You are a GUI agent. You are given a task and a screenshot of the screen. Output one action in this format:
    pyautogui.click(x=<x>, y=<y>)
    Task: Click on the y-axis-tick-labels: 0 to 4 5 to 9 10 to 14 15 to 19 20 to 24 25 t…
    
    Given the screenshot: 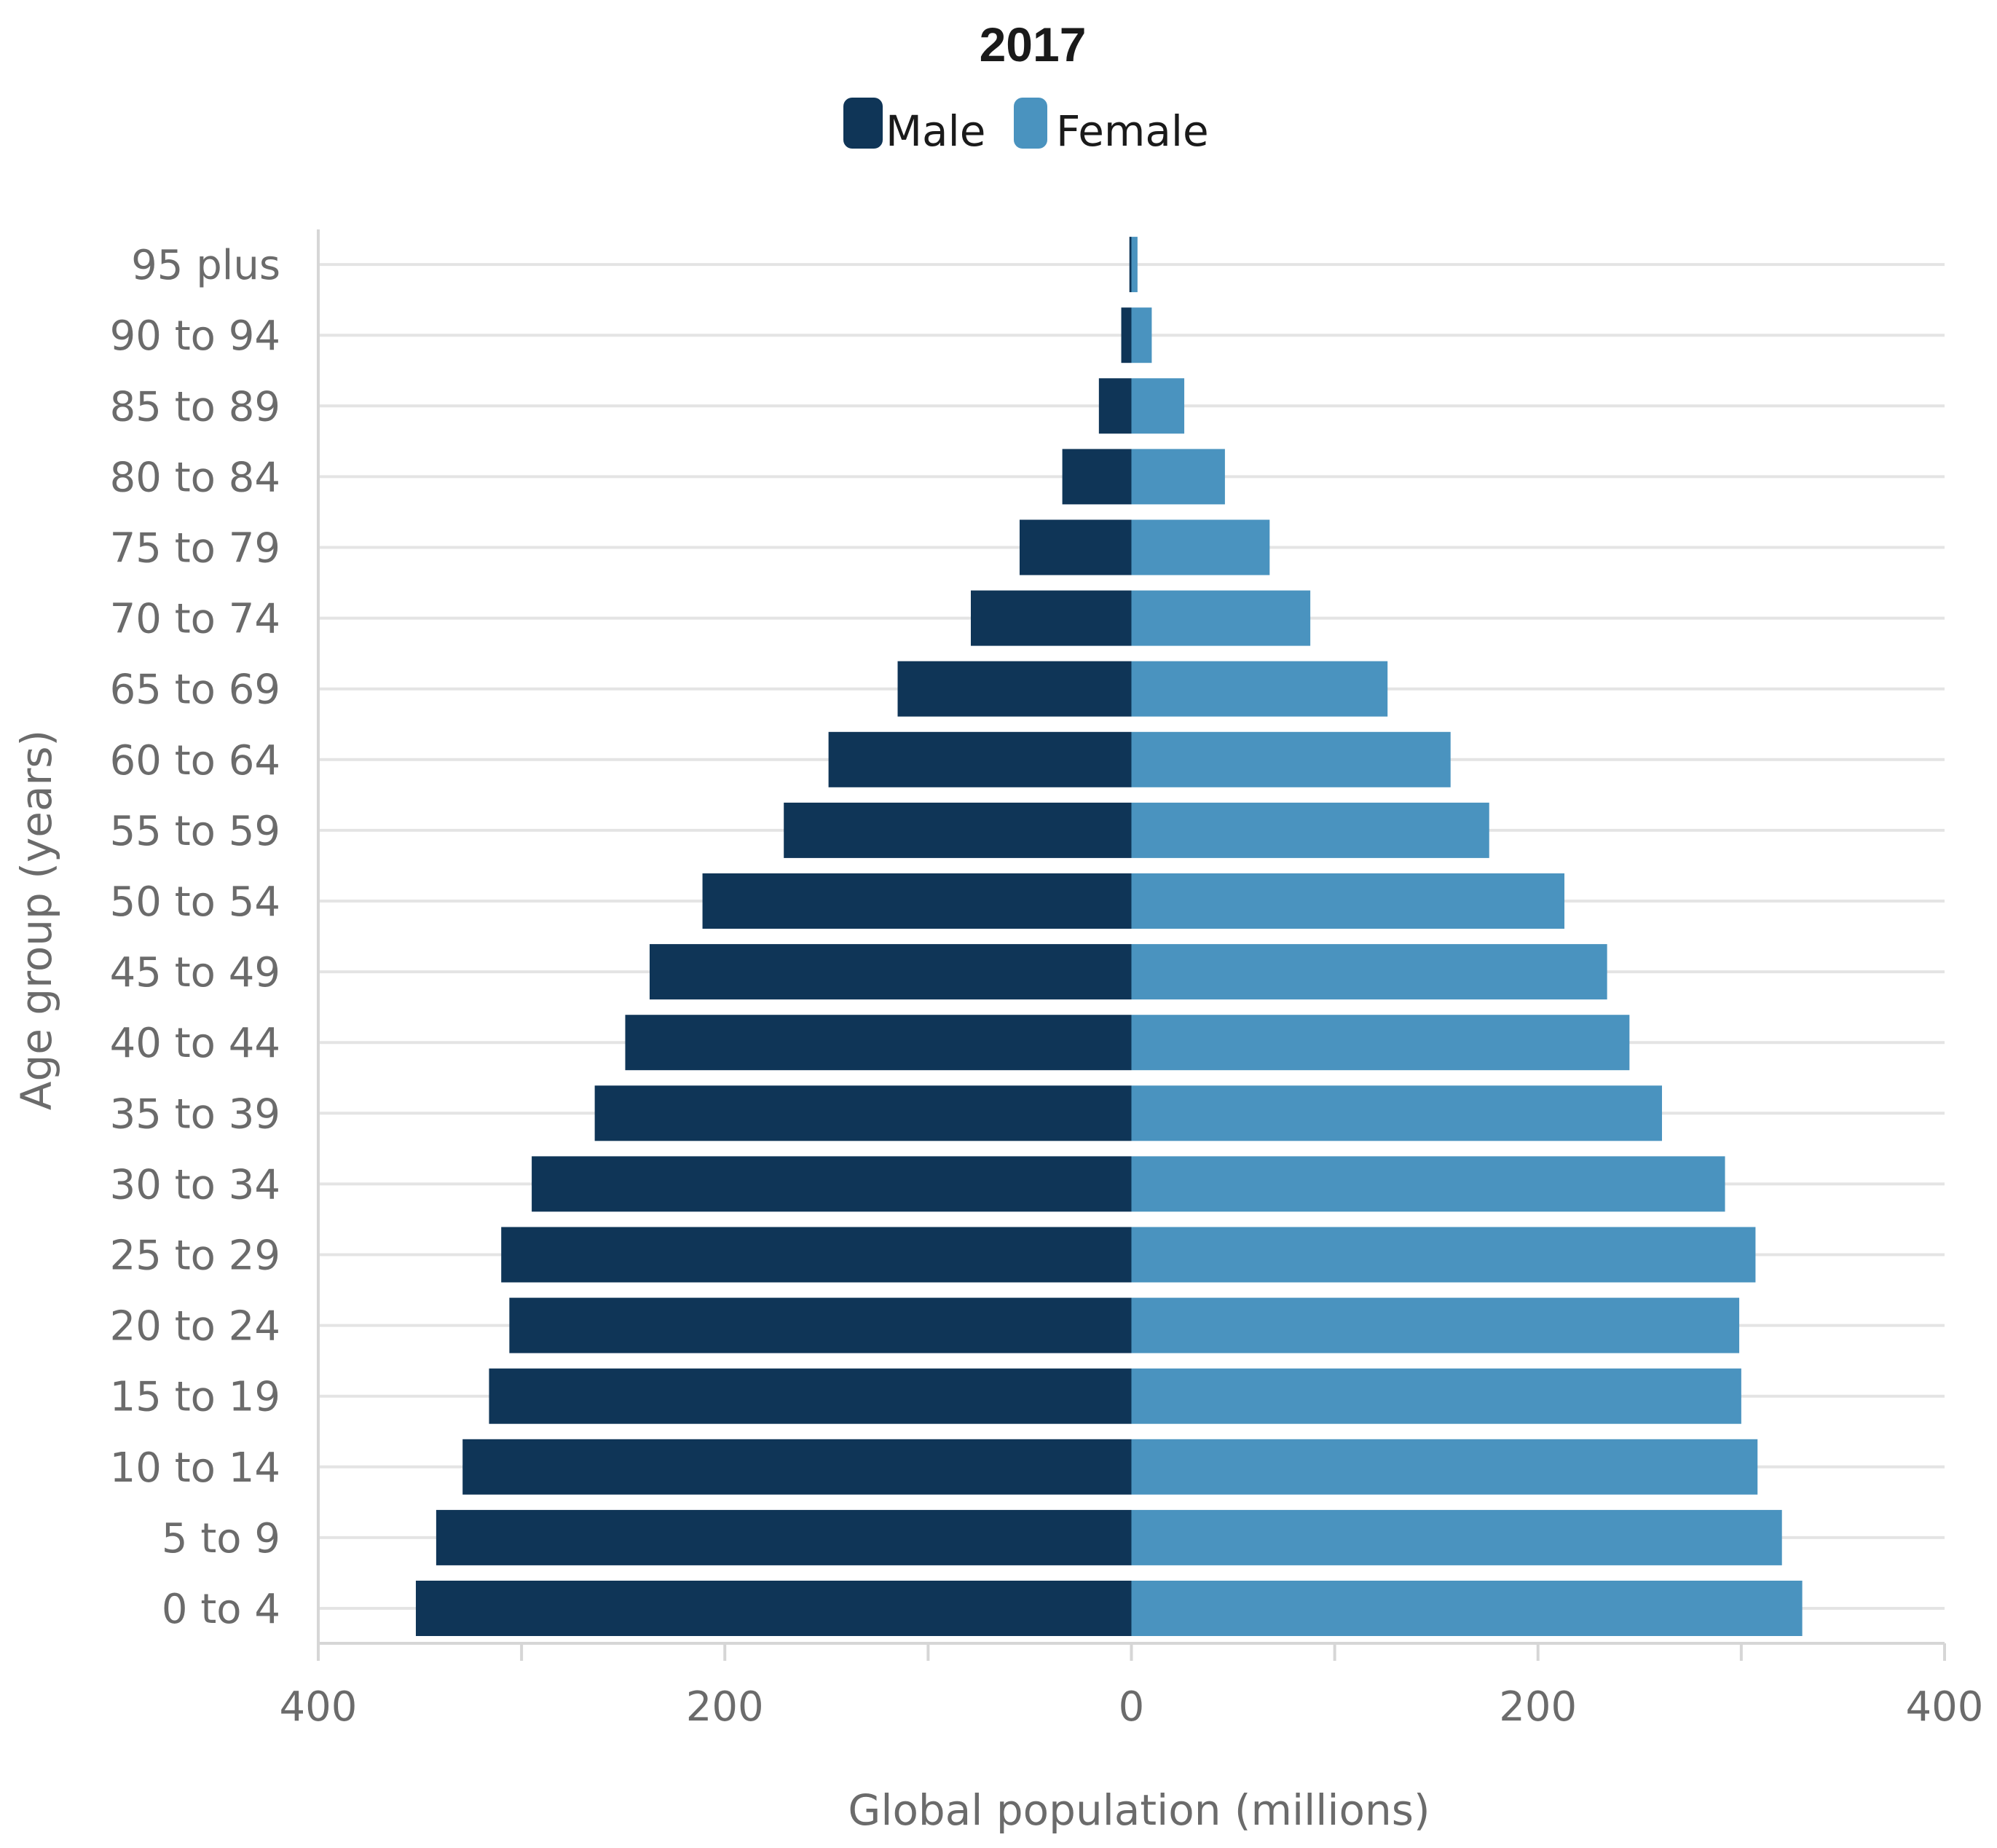 What is the action you would take?
    pyautogui.click(x=195, y=937)
    